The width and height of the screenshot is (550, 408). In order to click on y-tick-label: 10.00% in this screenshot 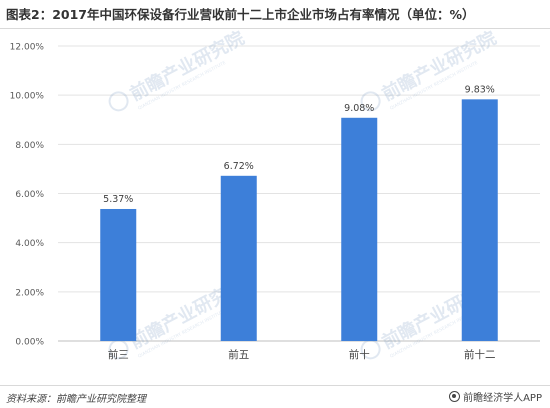, I will do `click(27, 97)`.